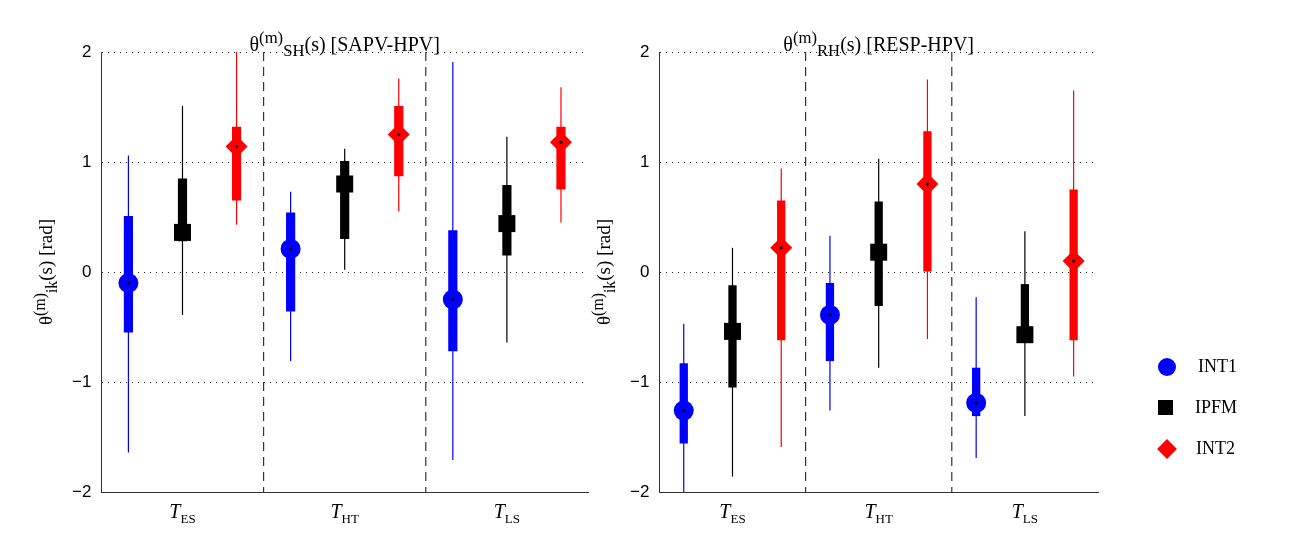 The height and width of the screenshot is (536, 1293). I want to click on legend-label: INT2, so click(1215, 448).